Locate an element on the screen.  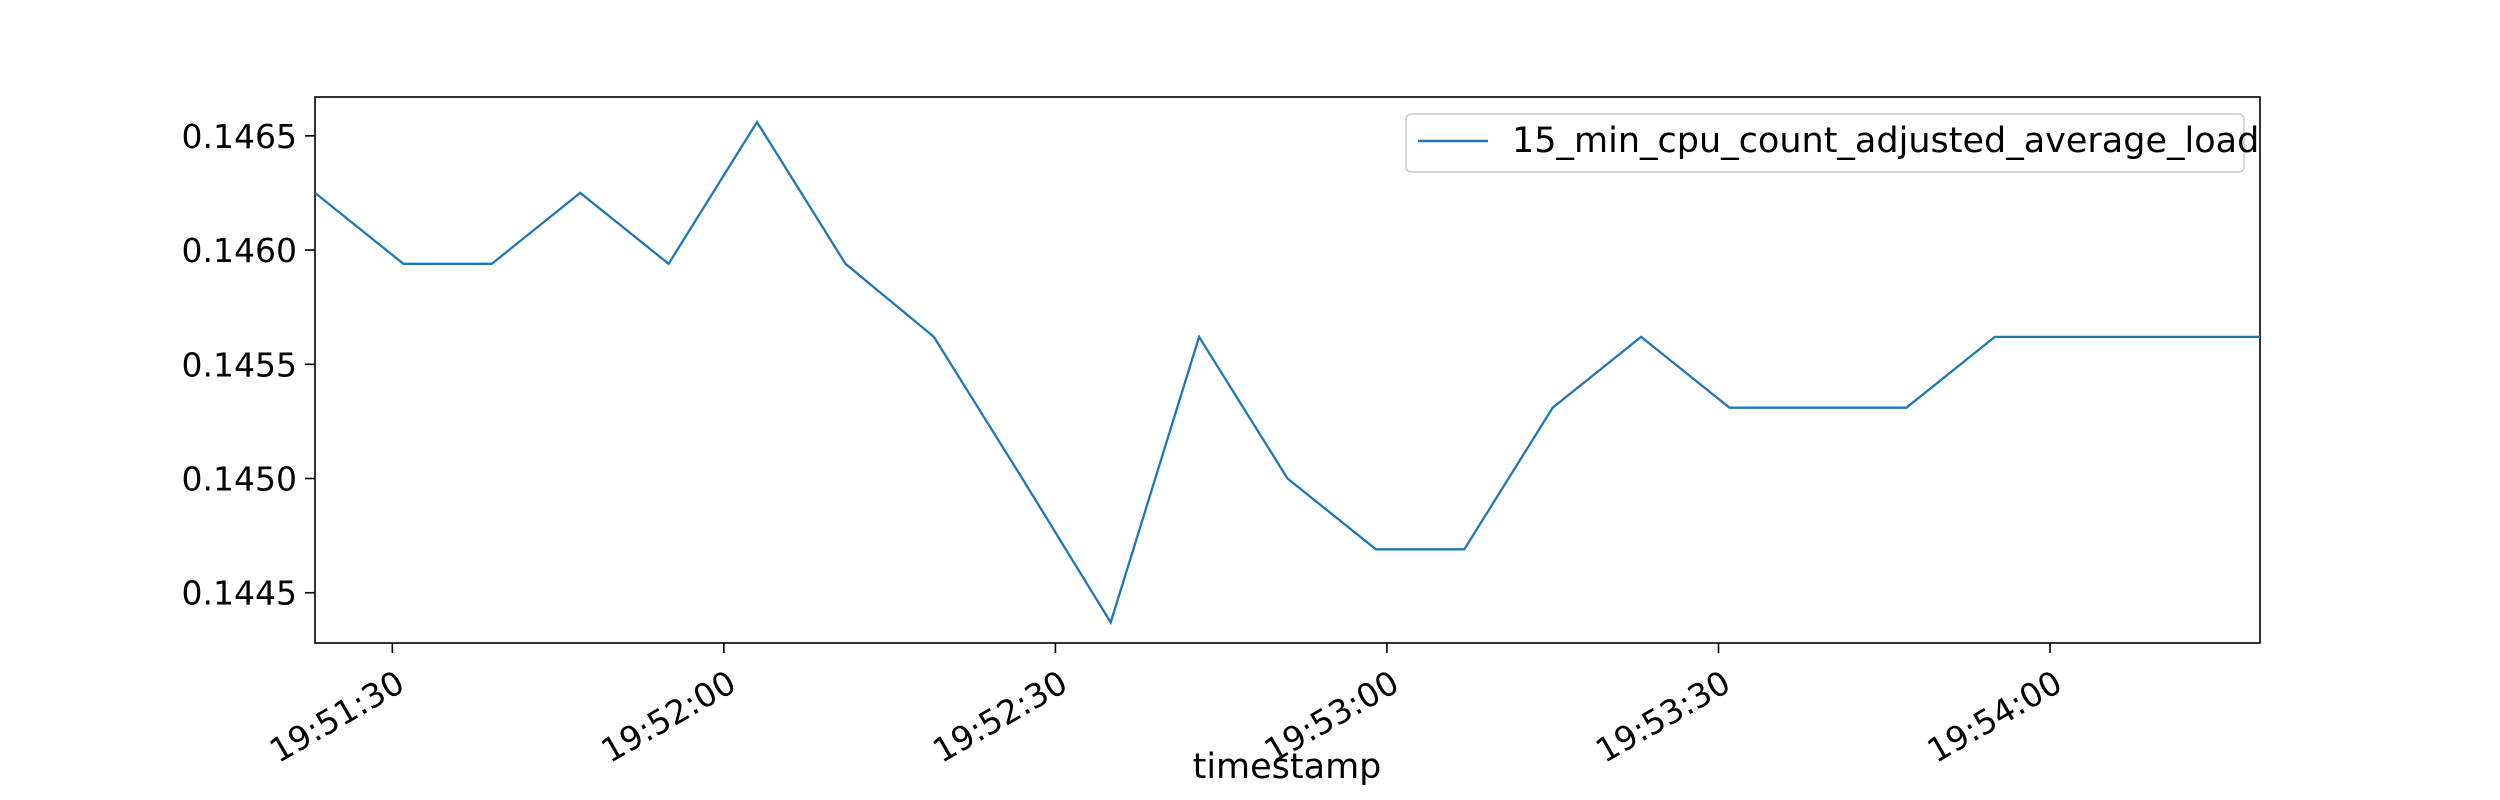
x-tick-label: 19:51:30 is located at coordinates (337, 717).